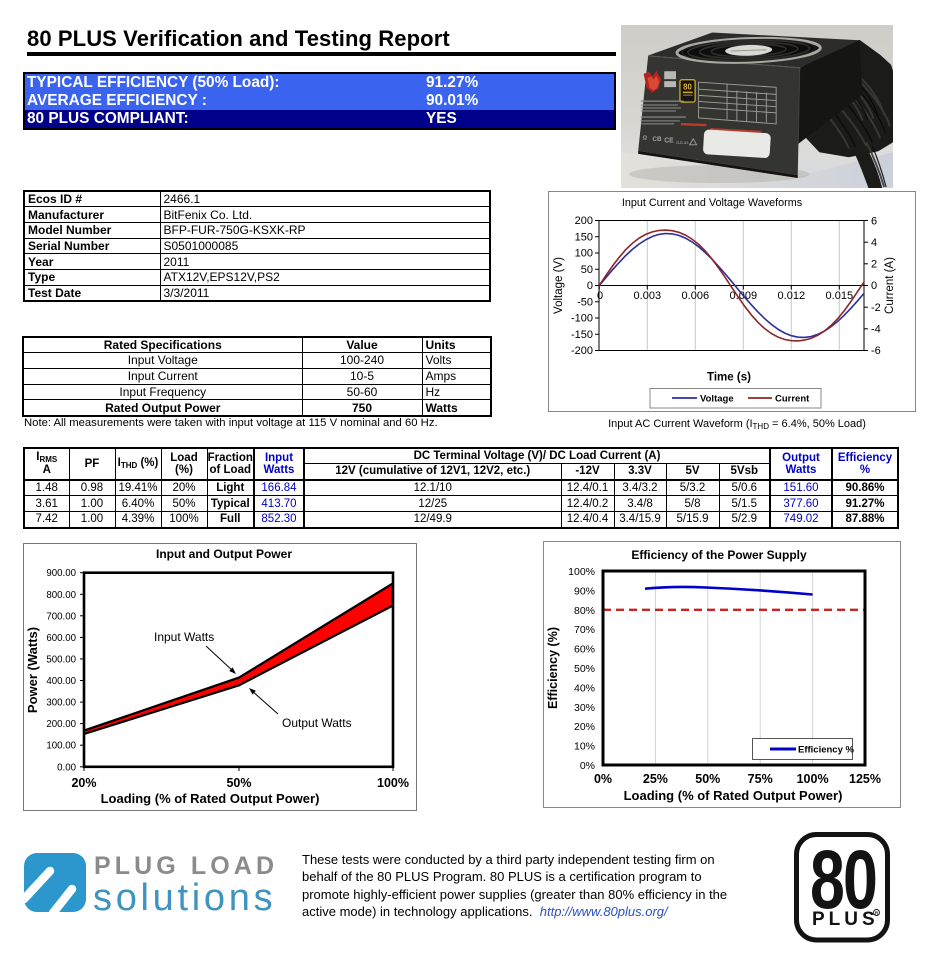 This screenshot has height=967, width=932. I want to click on svg-text: 800.00, so click(61, 595).